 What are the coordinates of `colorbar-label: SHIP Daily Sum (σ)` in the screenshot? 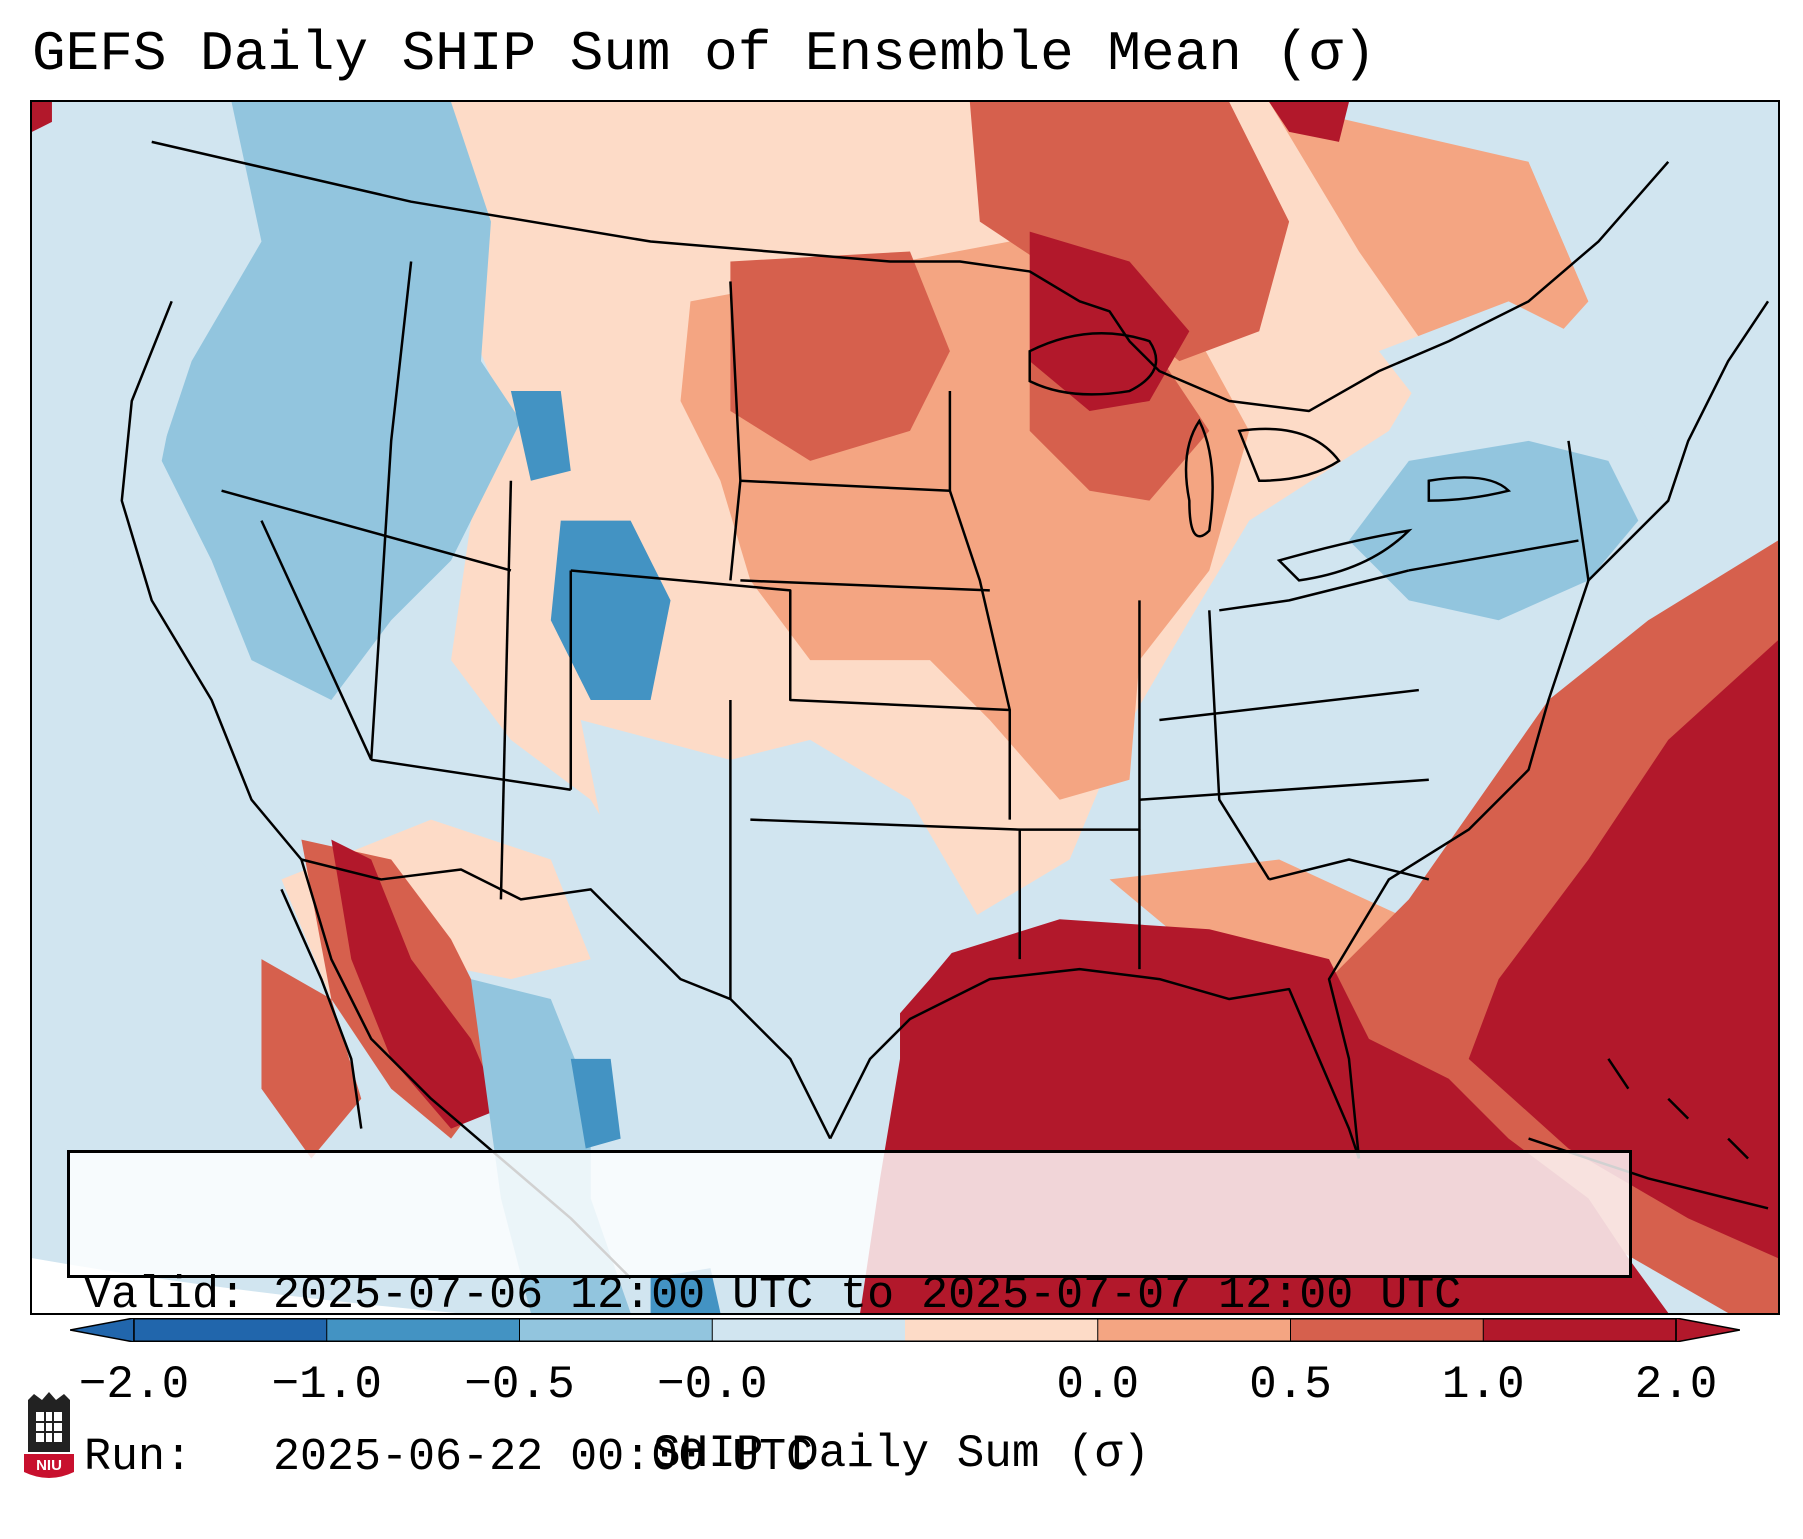 It's located at (901, 1454).